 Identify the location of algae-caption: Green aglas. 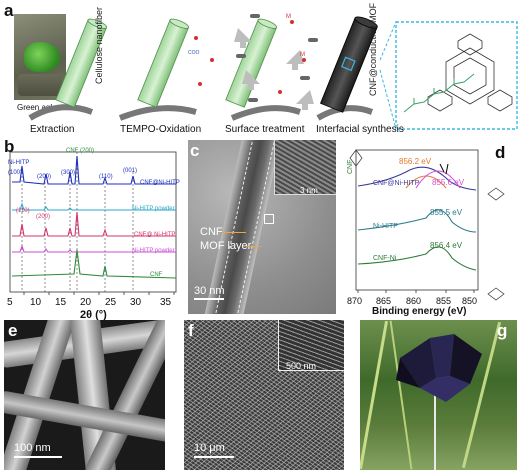
(39, 107).